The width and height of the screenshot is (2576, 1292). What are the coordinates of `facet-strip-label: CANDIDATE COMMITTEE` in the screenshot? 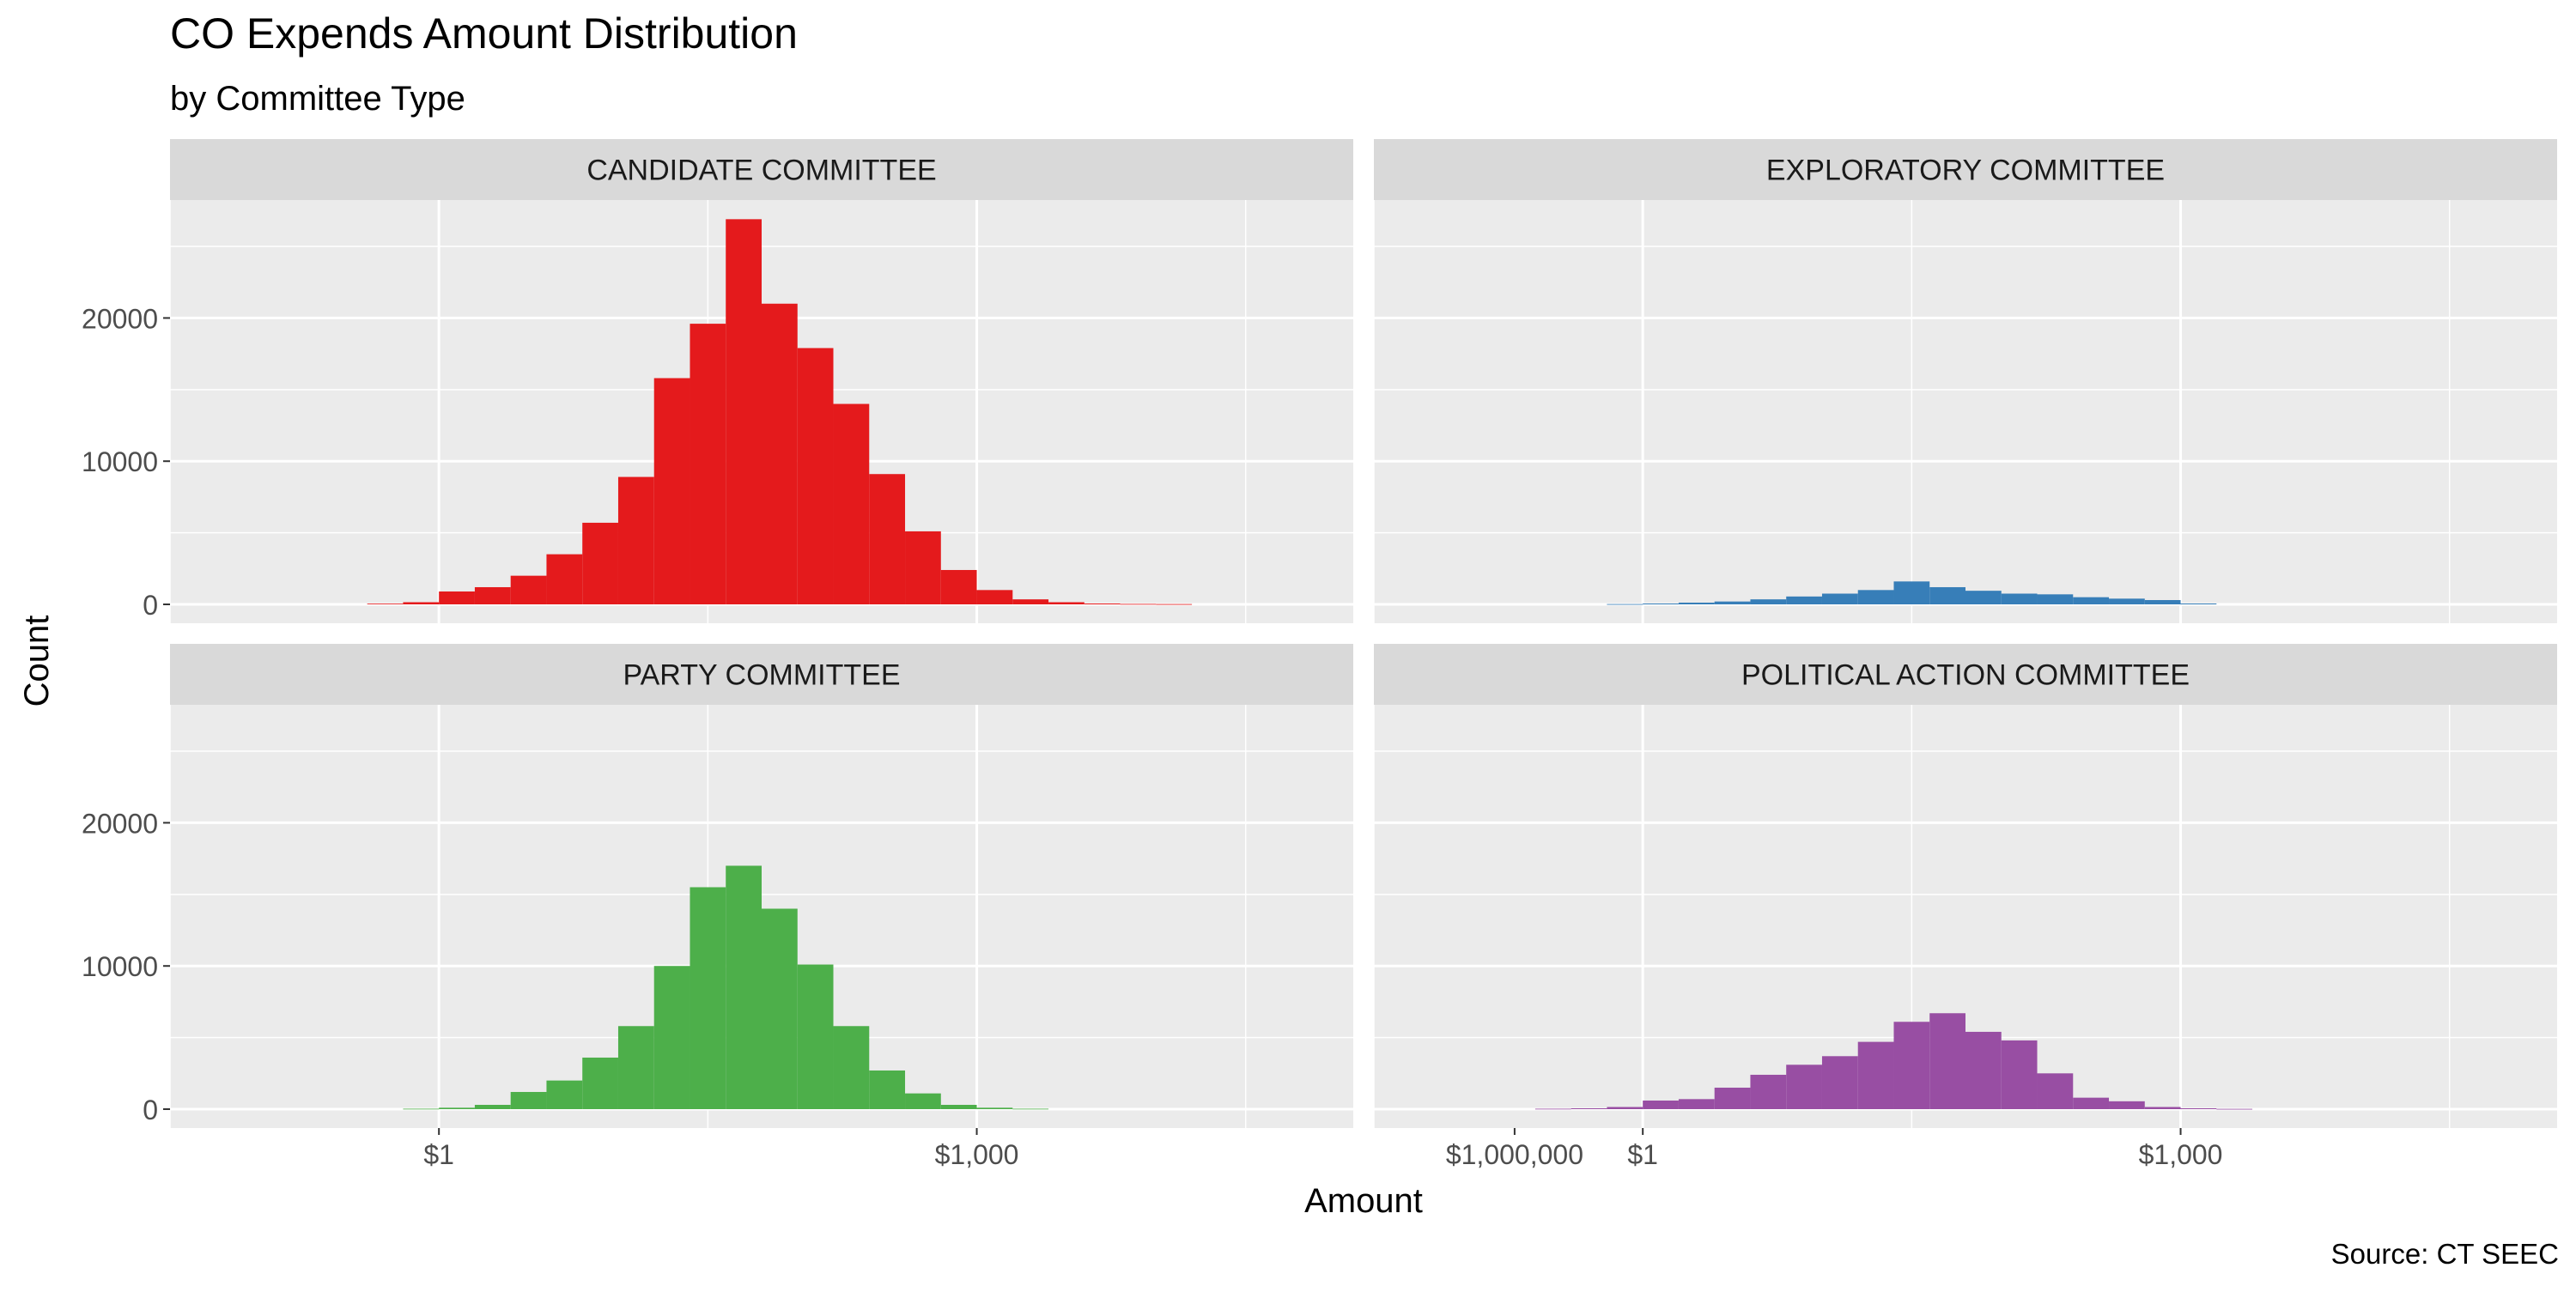 It's located at (761, 171).